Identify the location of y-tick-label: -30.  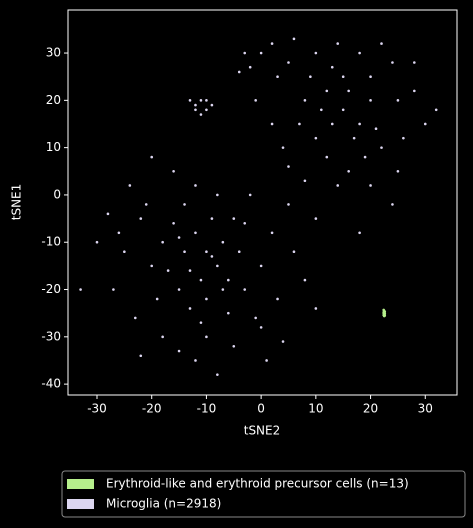
(51, 336).